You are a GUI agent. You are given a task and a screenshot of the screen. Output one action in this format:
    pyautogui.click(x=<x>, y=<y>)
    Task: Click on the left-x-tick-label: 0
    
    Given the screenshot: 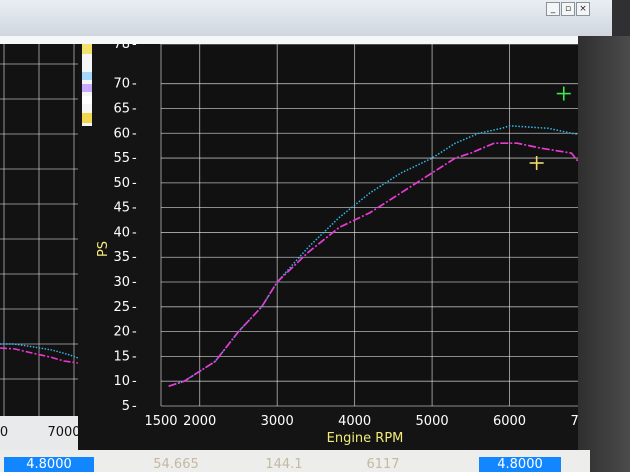 What is the action you would take?
    pyautogui.click(x=4, y=432)
    